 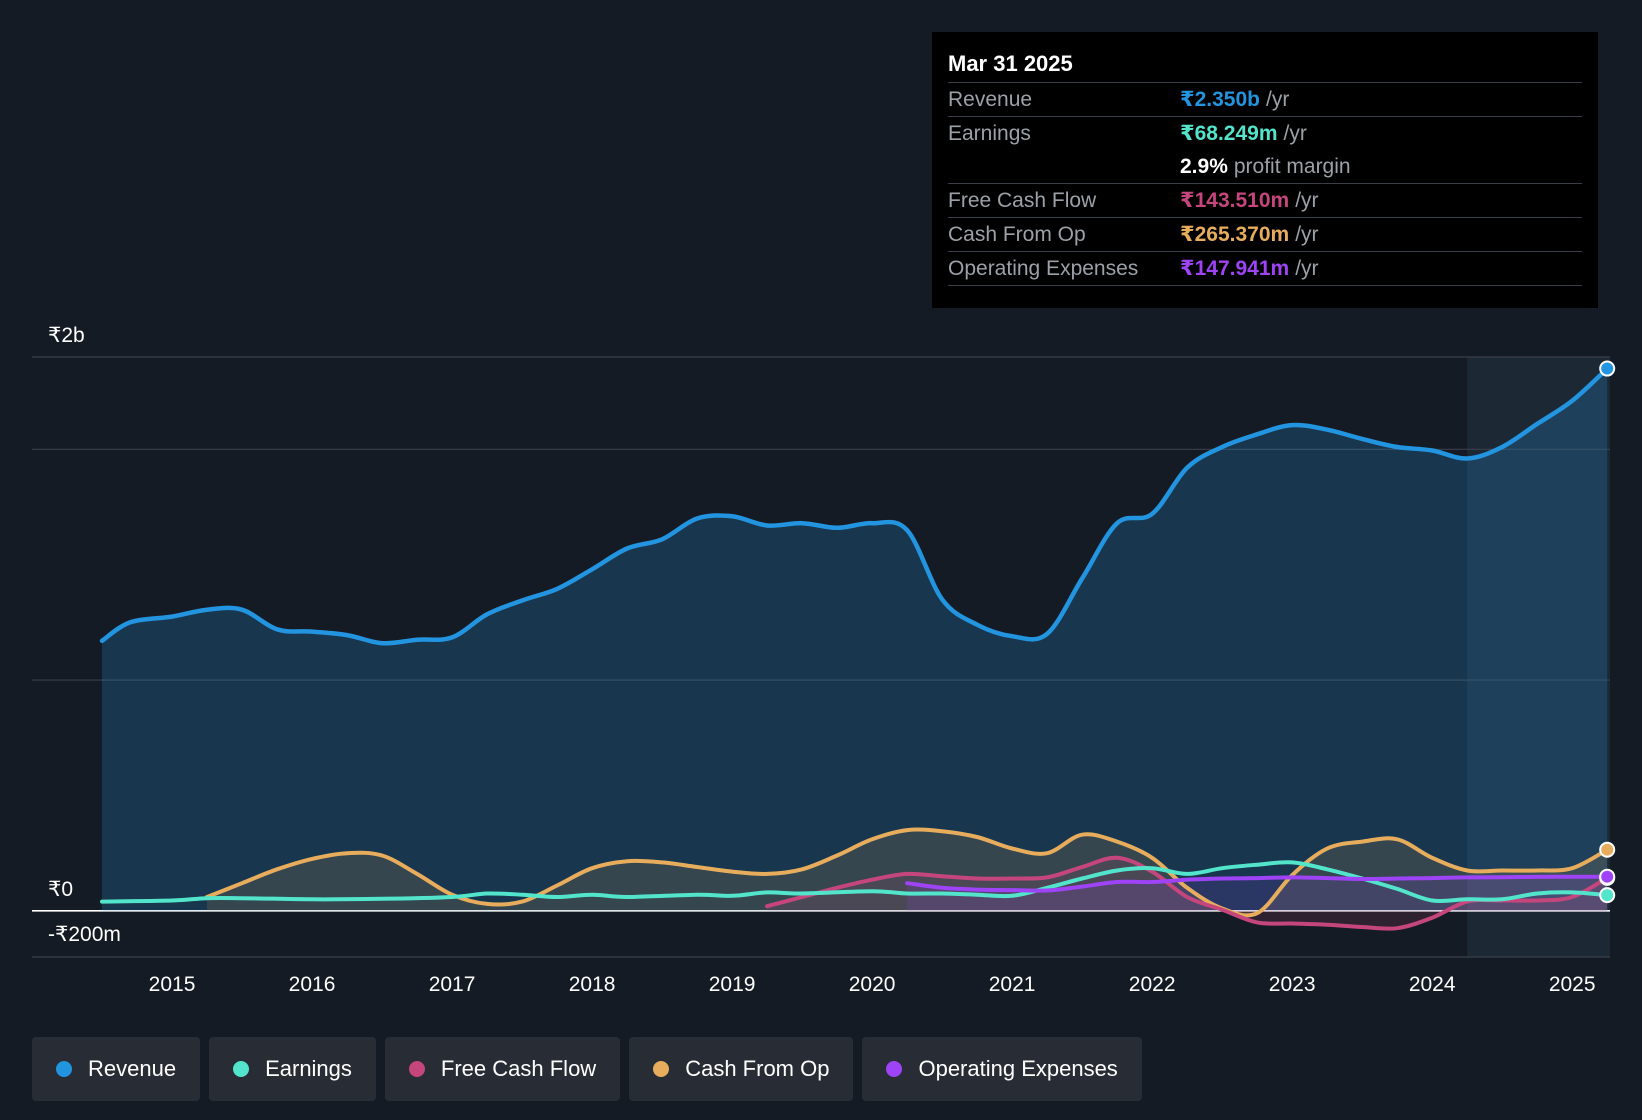 I want to click on x-tick-label: 2022, so click(x=1152, y=984).